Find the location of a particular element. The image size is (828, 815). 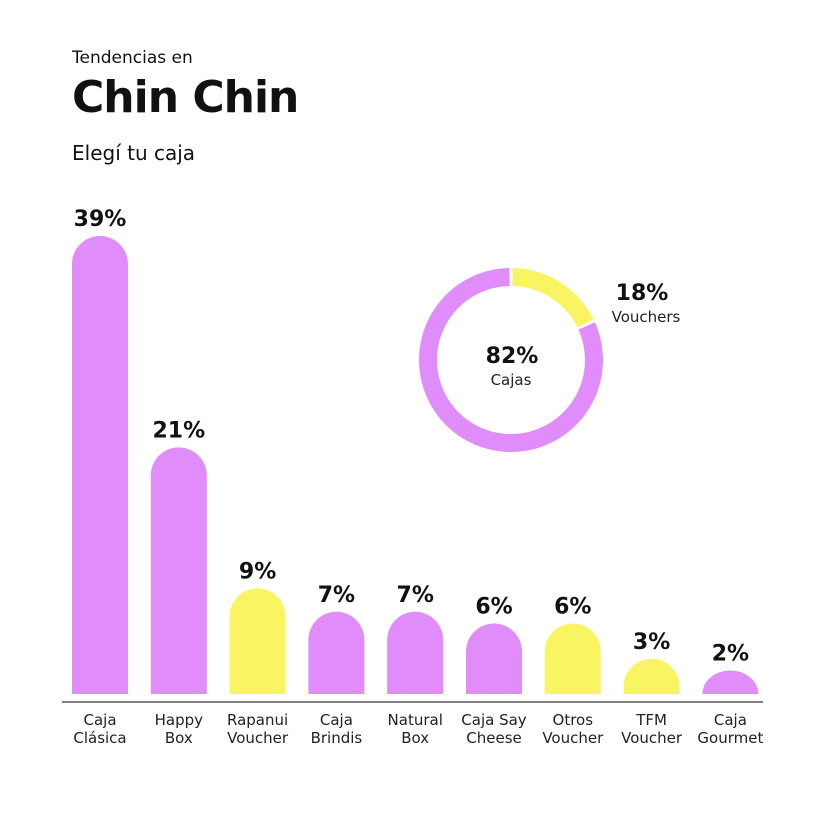

donut-slice-caja is located at coordinates (511, 360).